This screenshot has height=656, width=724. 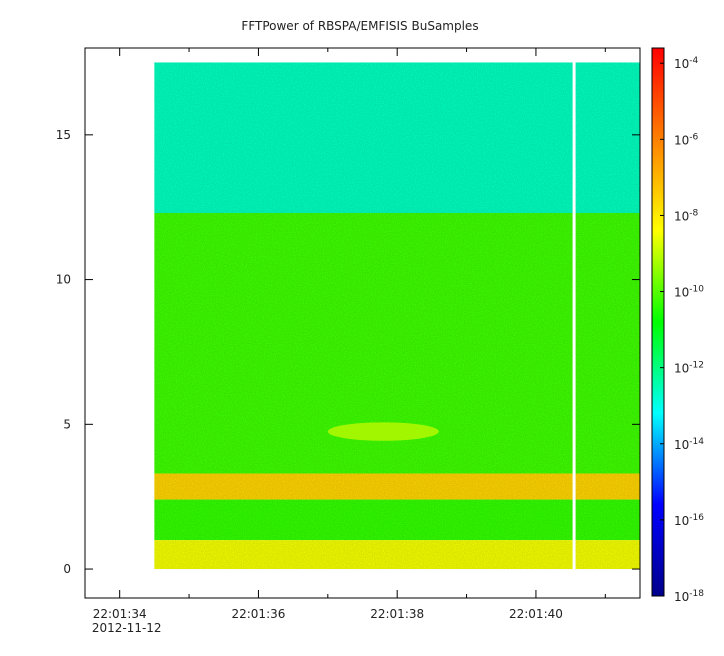 What do you see at coordinates (658, 322) in the screenshot?
I see `colorbar-bar` at bounding box center [658, 322].